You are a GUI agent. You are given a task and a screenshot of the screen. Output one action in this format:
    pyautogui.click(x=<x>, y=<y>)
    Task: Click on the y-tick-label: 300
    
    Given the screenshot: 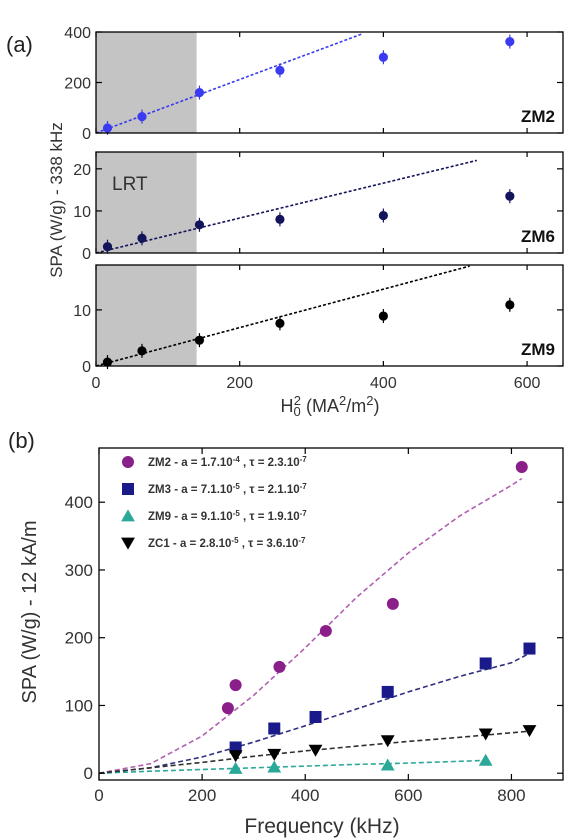 What is the action you would take?
    pyautogui.click(x=79, y=570)
    